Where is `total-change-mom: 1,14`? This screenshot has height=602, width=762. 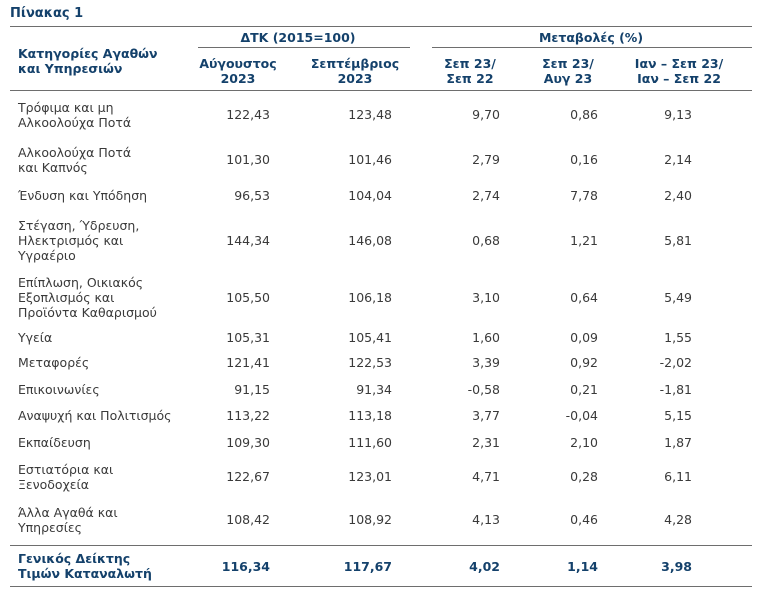 total-change-mom: 1,14 is located at coordinates (582, 566).